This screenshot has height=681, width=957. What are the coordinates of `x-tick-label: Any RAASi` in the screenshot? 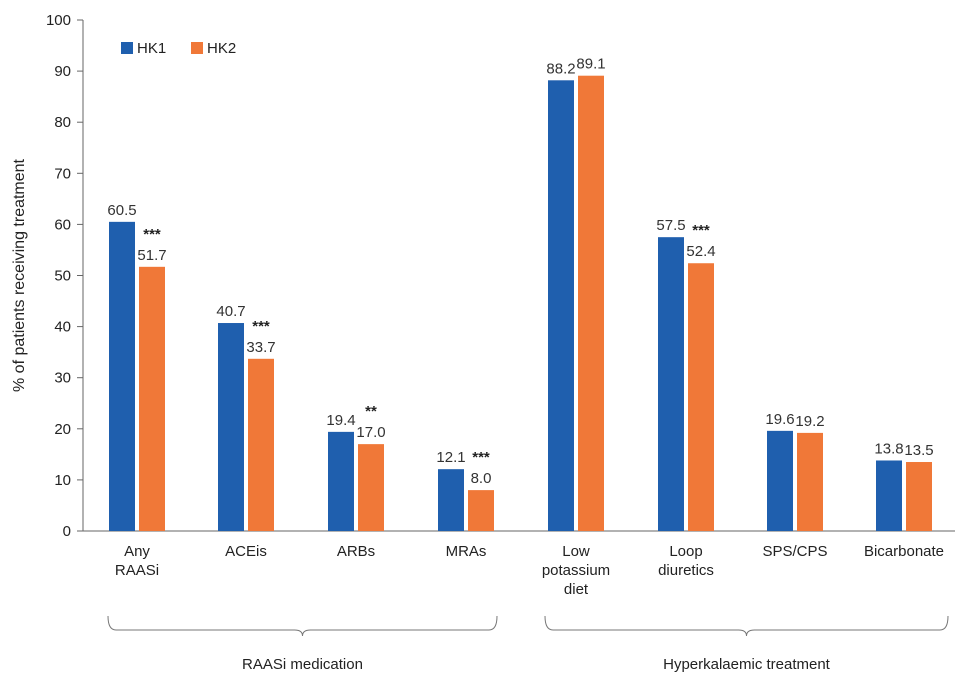 It's located at (137, 561).